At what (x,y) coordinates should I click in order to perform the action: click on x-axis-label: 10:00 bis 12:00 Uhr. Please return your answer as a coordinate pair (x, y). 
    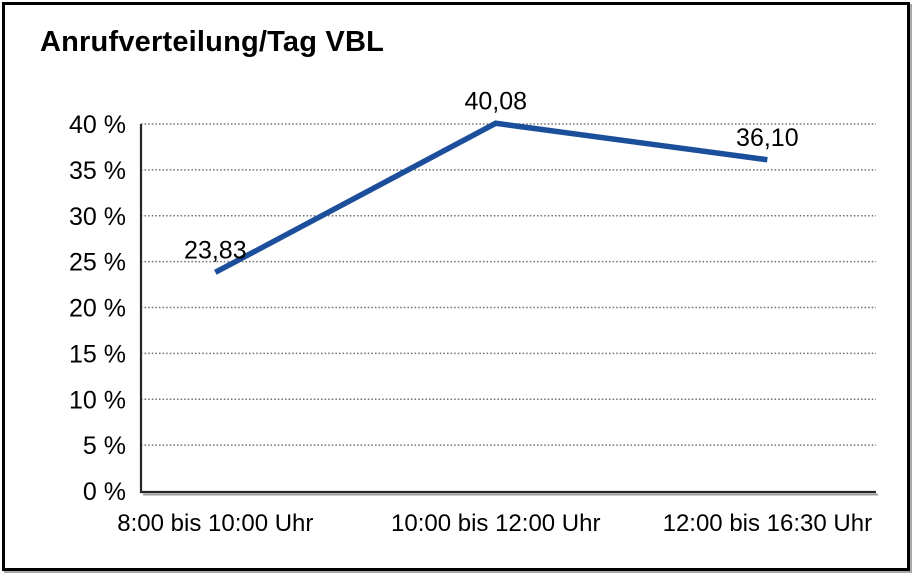
    Looking at the image, I should click on (495, 523).